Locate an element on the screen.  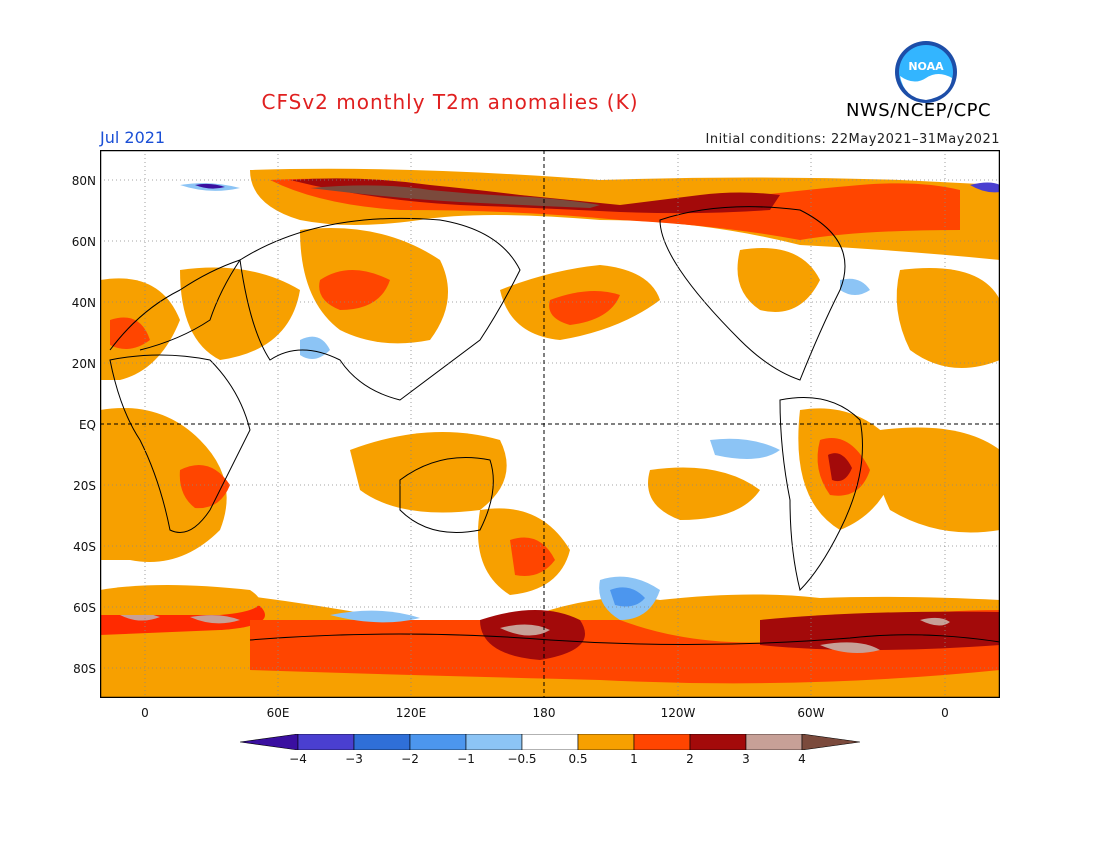
noaa-logo: NOAA is located at coordinates (926, 72).